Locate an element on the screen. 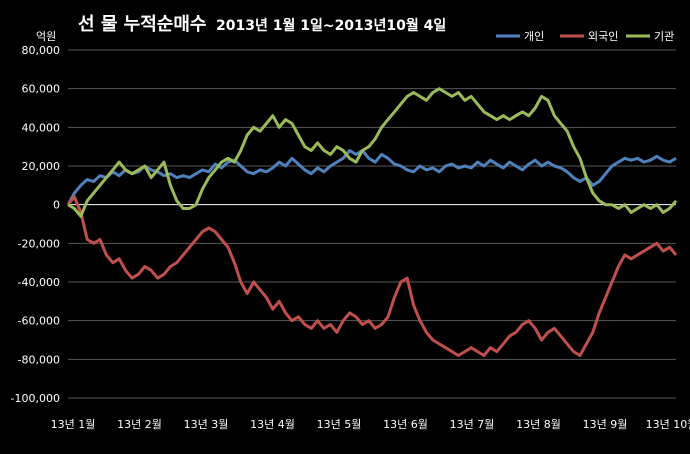  y-axis-label: 억원 is located at coordinates (46, 36).